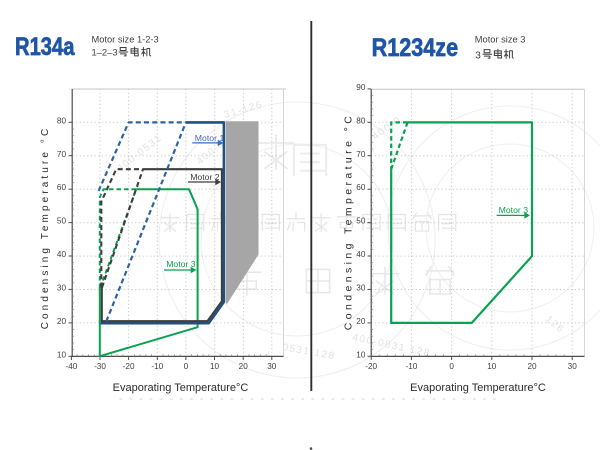  Describe the element at coordinates (500, 39) in the screenshot. I see `svg-text: Motor size 3` at that location.